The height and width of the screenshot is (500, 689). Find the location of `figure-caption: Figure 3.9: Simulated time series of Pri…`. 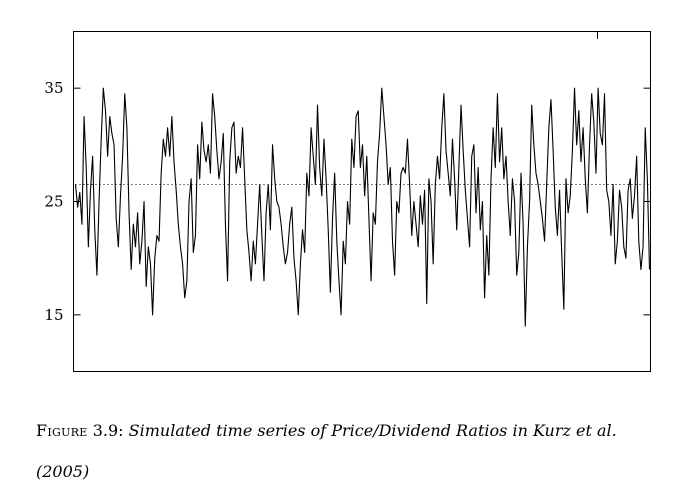

figure-caption: Figure 3.9: Simulated time series of Pri… is located at coordinates (351, 430).